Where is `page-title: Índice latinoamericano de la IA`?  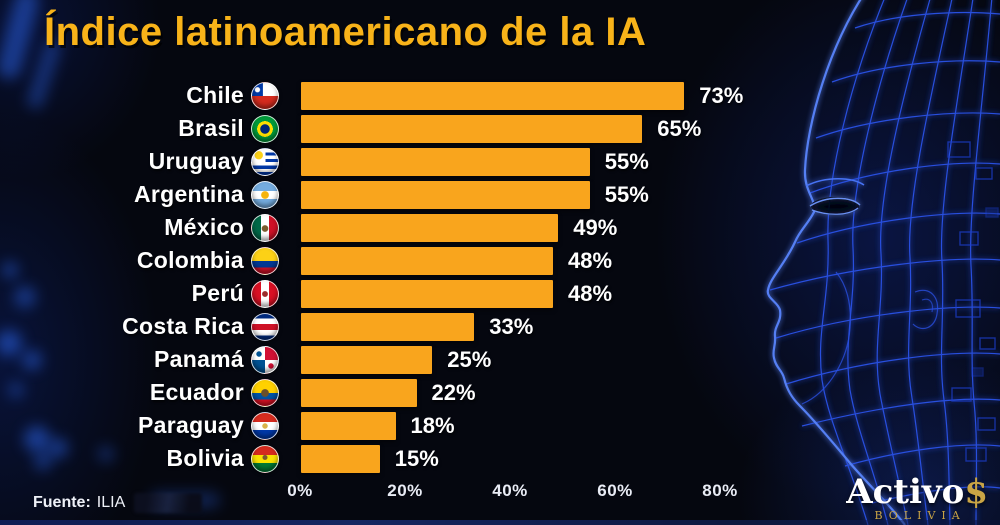
page-title: Índice latinoamericano de la IA is located at coordinates (345, 32).